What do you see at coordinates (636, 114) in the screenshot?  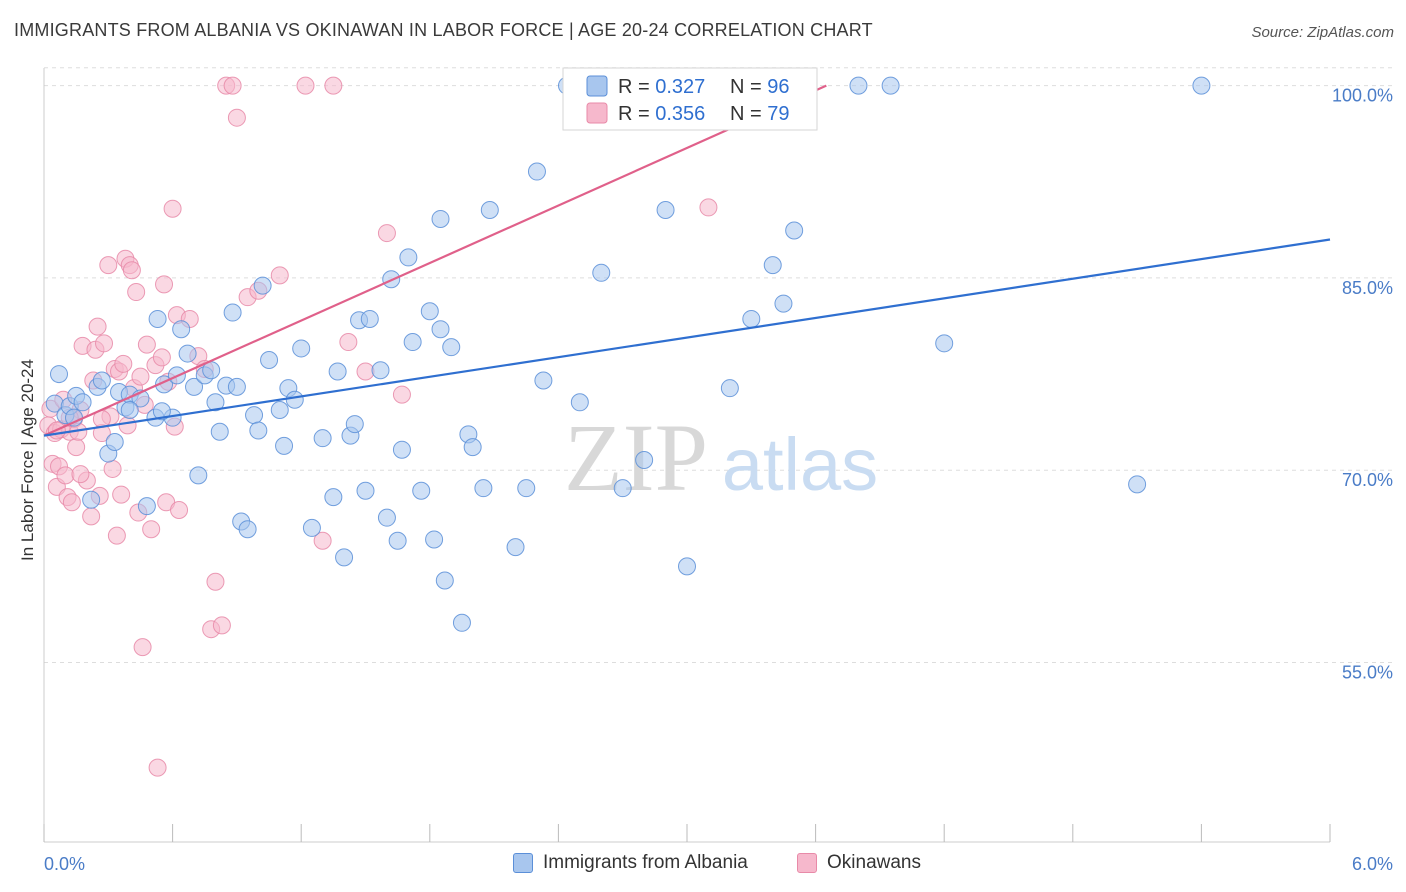 I see `legend-r-label-2: R =` at bounding box center [636, 114].